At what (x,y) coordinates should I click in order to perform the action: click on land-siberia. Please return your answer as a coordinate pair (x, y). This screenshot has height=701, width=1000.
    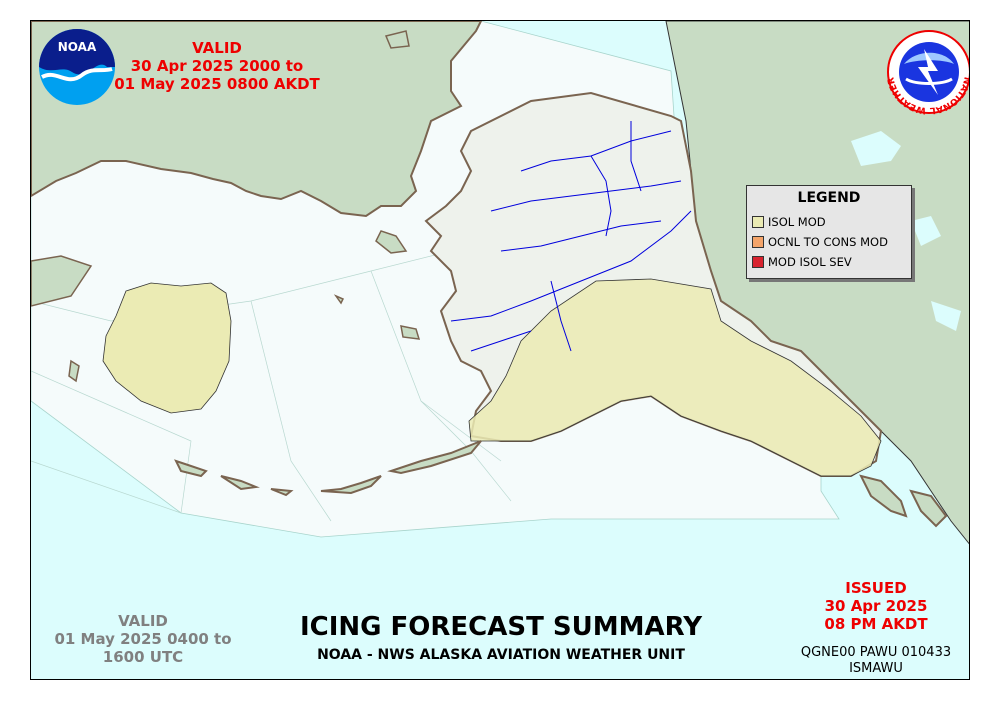
    Looking at the image, I should click on (257, 119).